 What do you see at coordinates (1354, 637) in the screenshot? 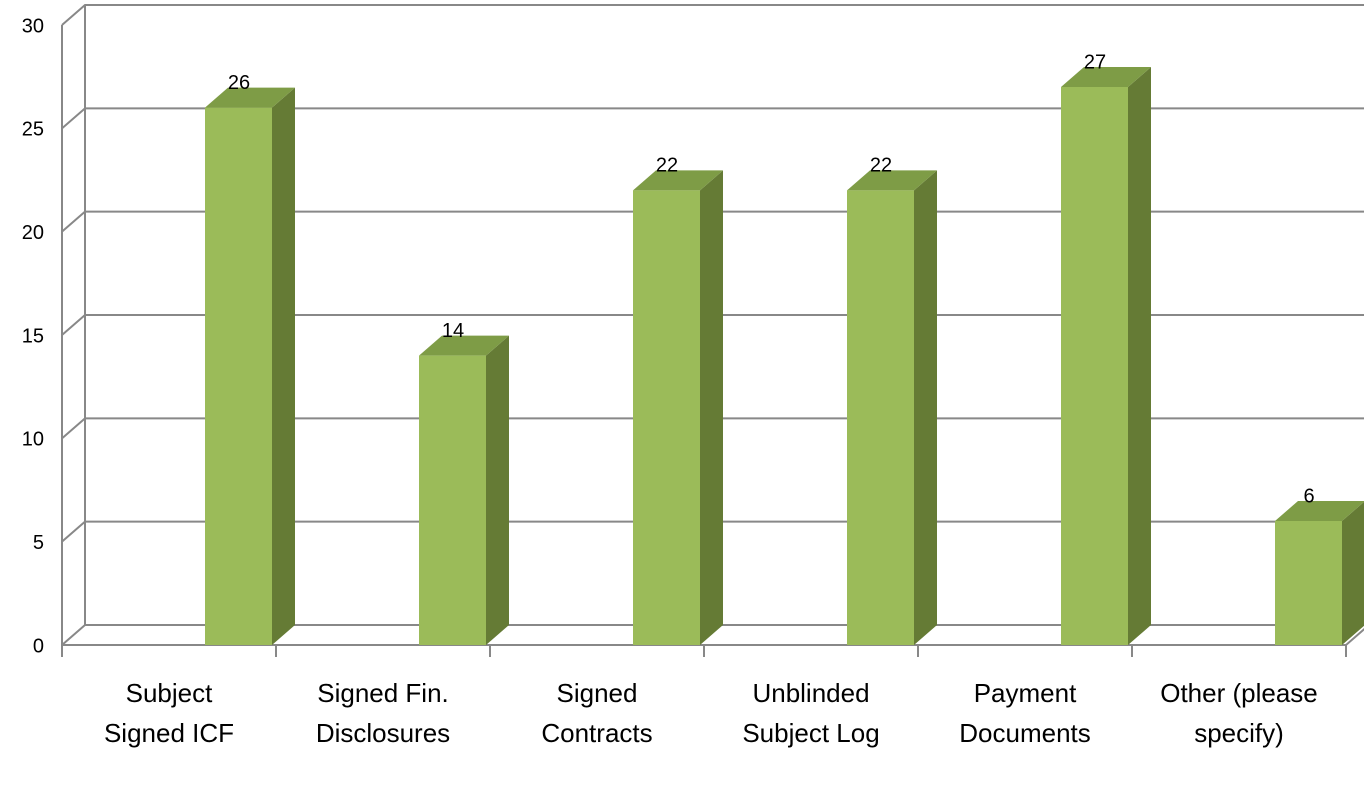
I see `floor-edge` at bounding box center [1354, 637].